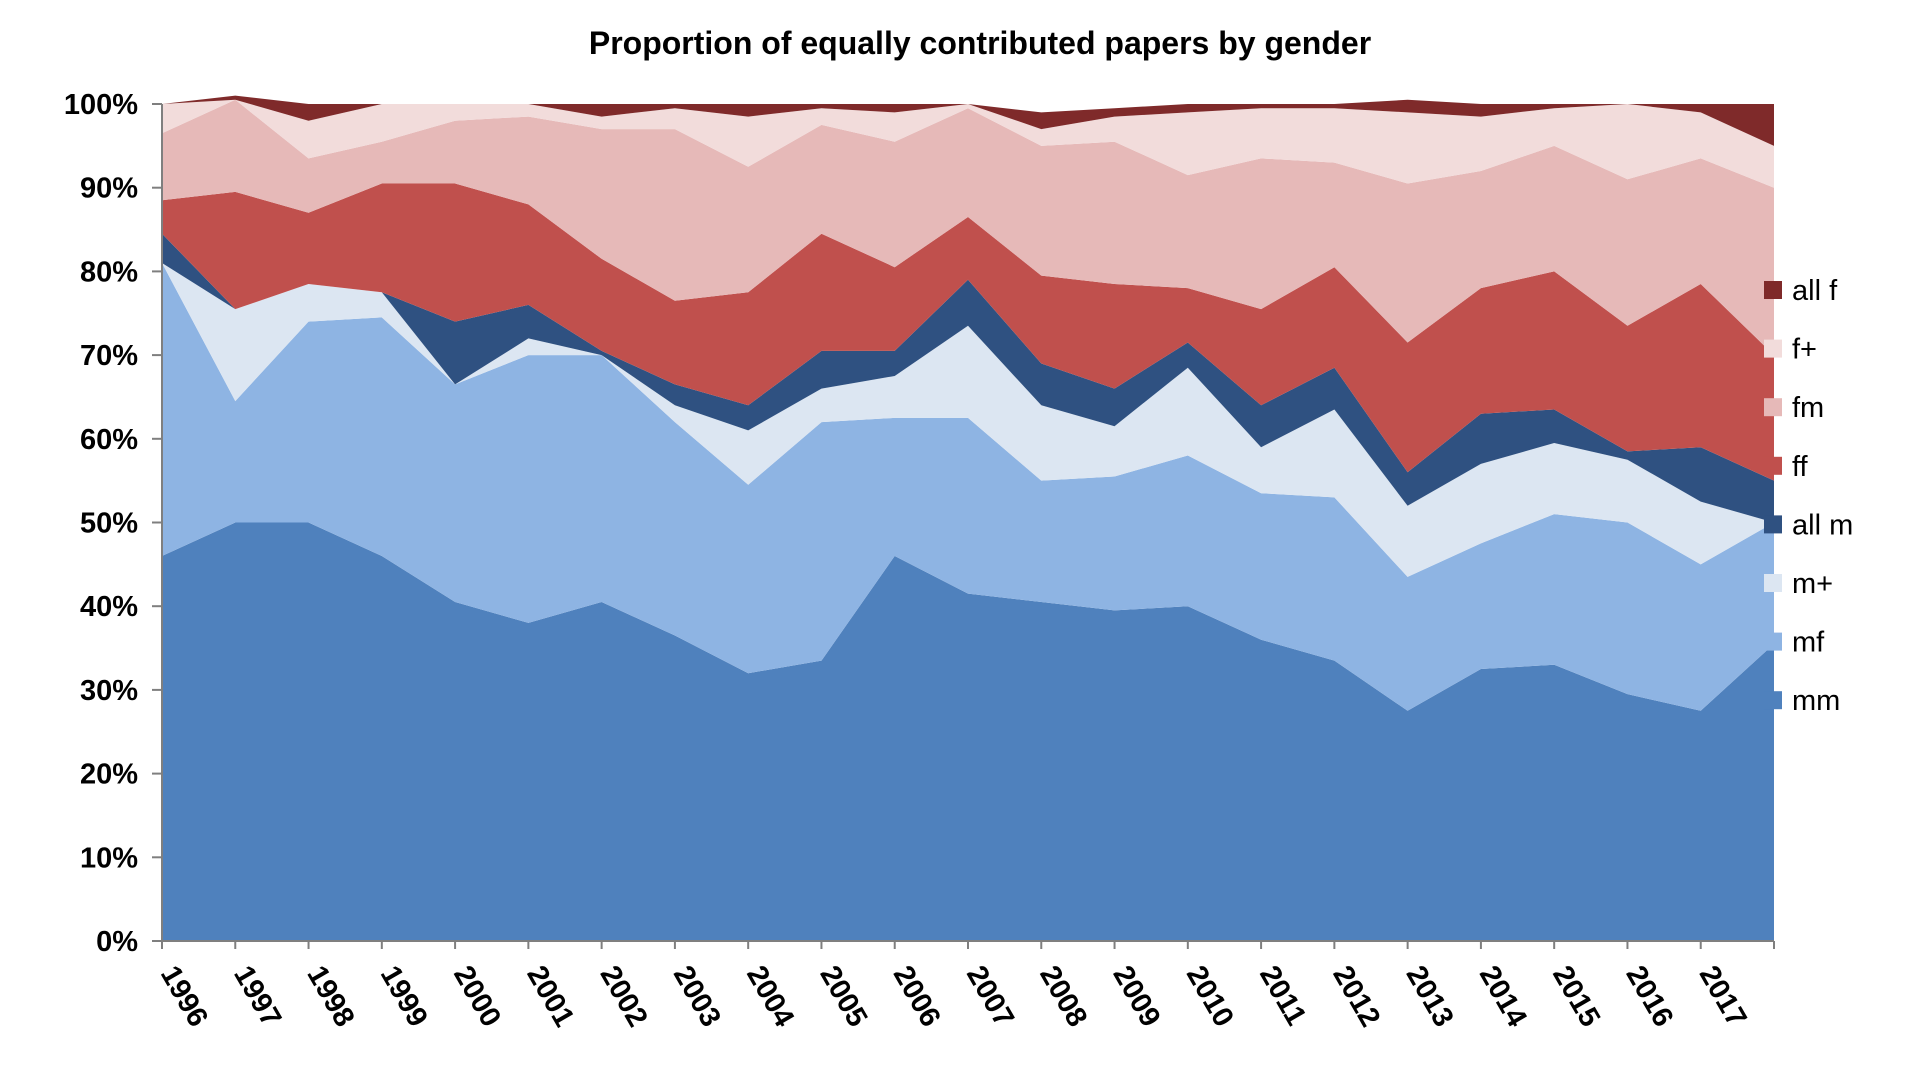 The width and height of the screenshot is (1917, 1065). What do you see at coordinates (1808, 408) in the screenshot?
I see `legend-label-fm: fm` at bounding box center [1808, 408].